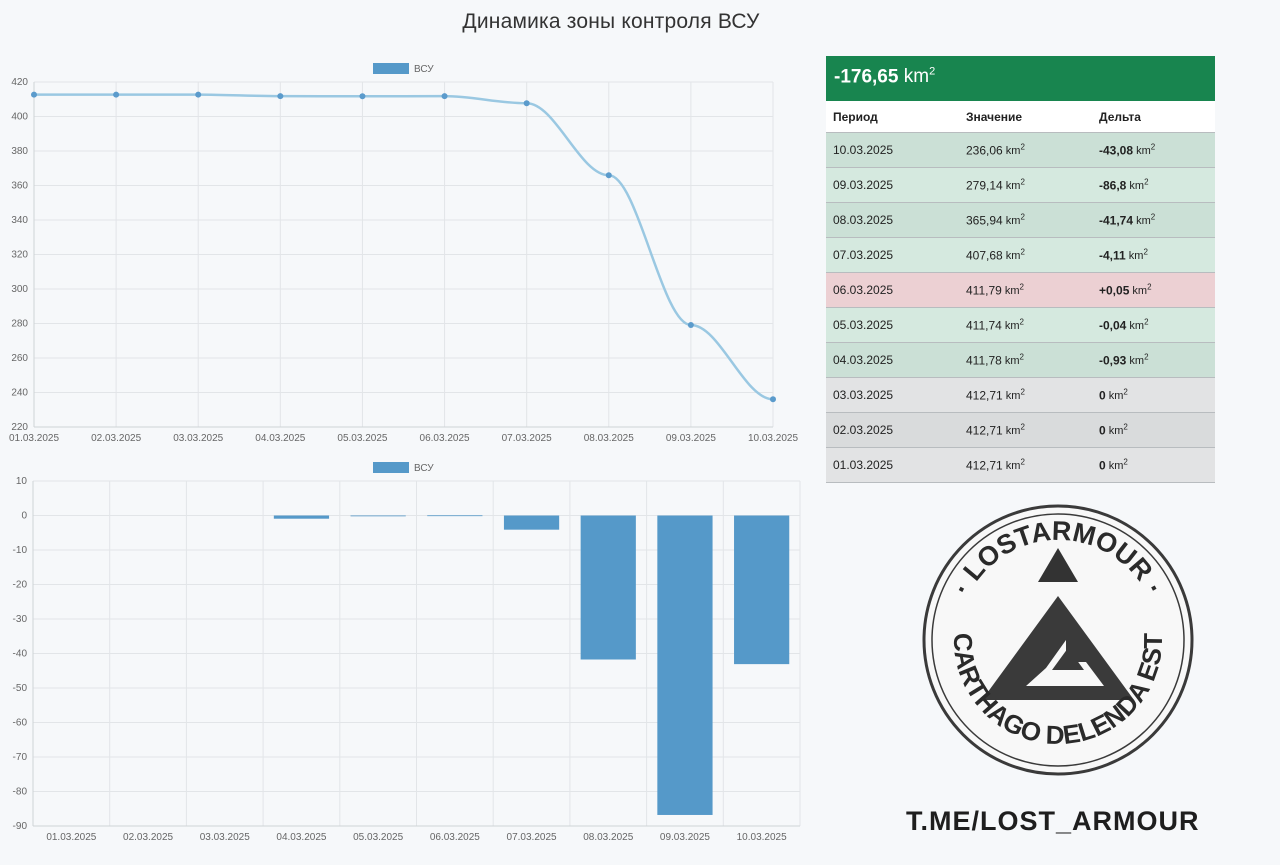 Image resolution: width=1280 pixels, height=865 pixels. I want to click on y-tick-label: 400, so click(19, 117).